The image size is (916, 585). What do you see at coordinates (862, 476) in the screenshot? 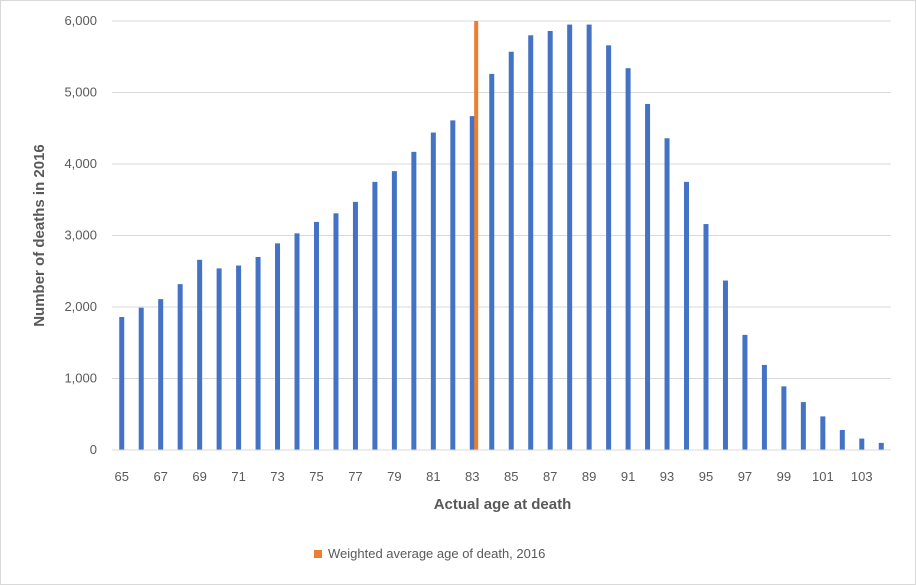
I see `x-tick-label: 103` at bounding box center [862, 476].